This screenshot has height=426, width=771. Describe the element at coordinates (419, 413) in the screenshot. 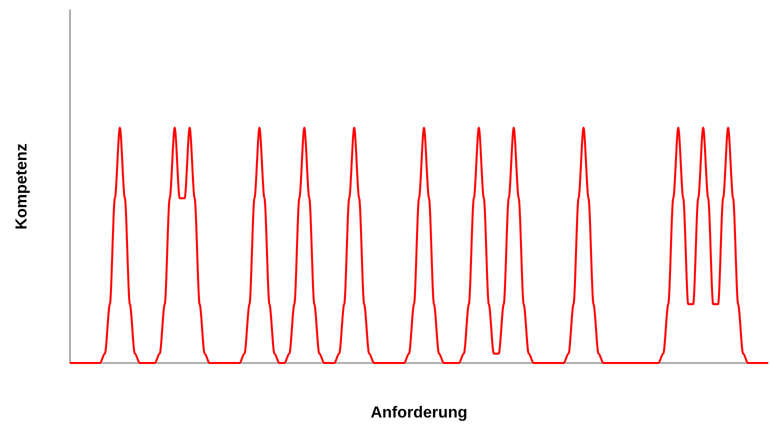

I see `x-axis-title: Anforderung` at that location.